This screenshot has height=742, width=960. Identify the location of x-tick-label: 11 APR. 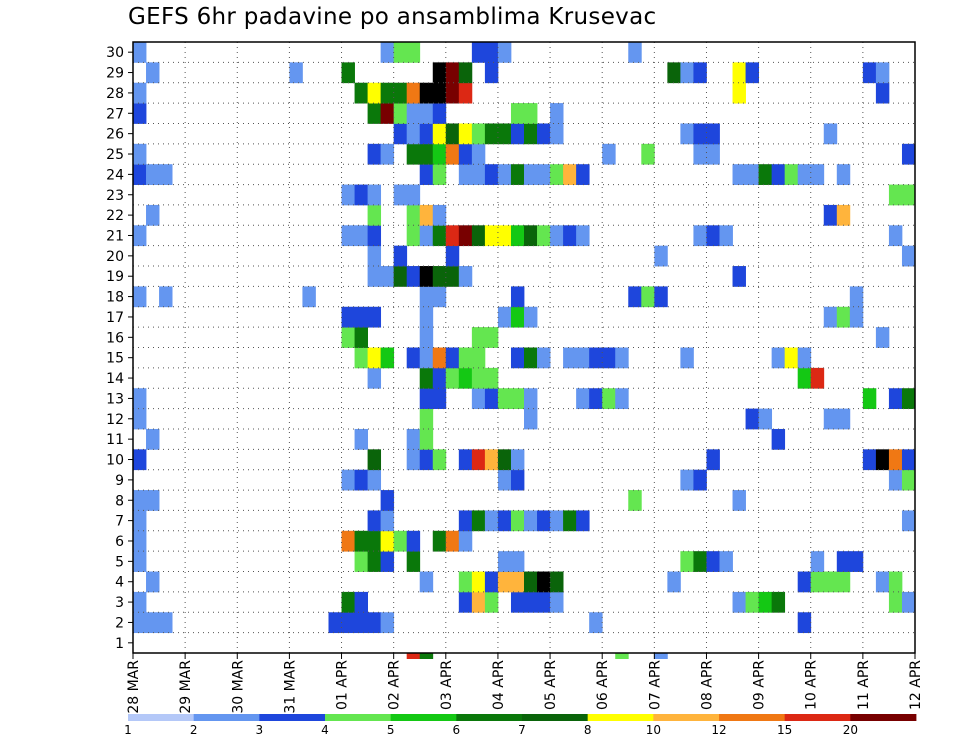
(864, 685).